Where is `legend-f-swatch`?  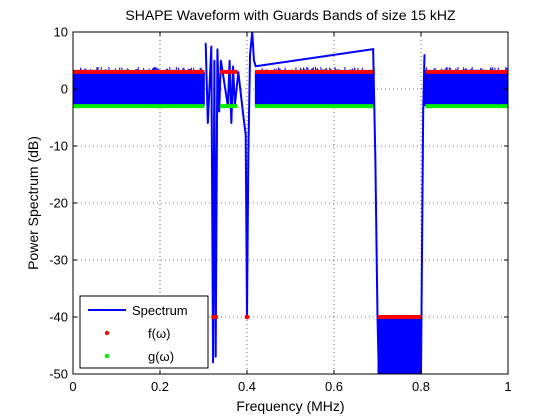 legend-f-swatch is located at coordinates (107, 333).